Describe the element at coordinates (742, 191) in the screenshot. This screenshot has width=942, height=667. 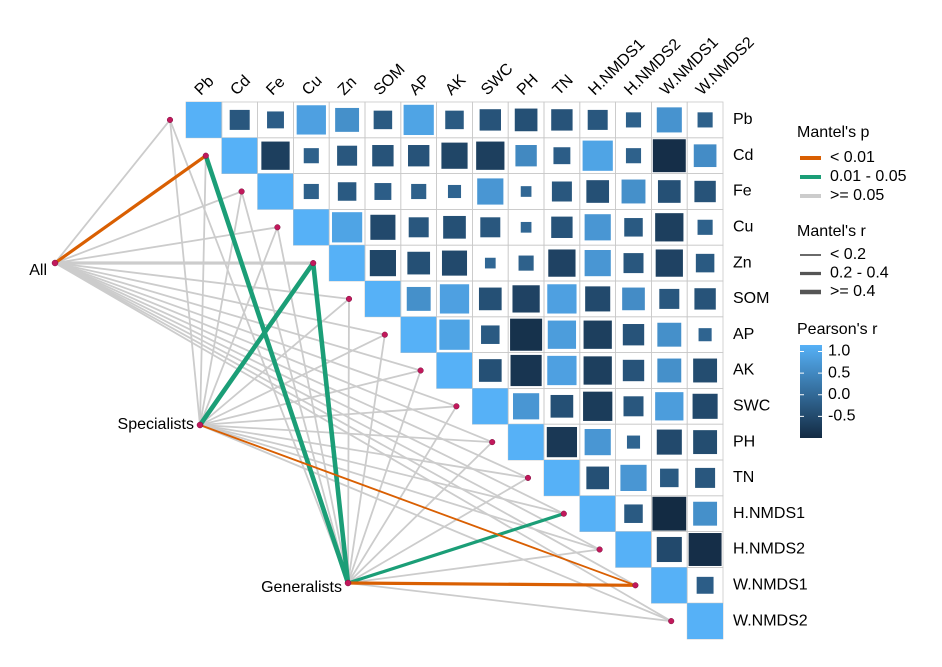
I see `row-label: Fe` at that location.